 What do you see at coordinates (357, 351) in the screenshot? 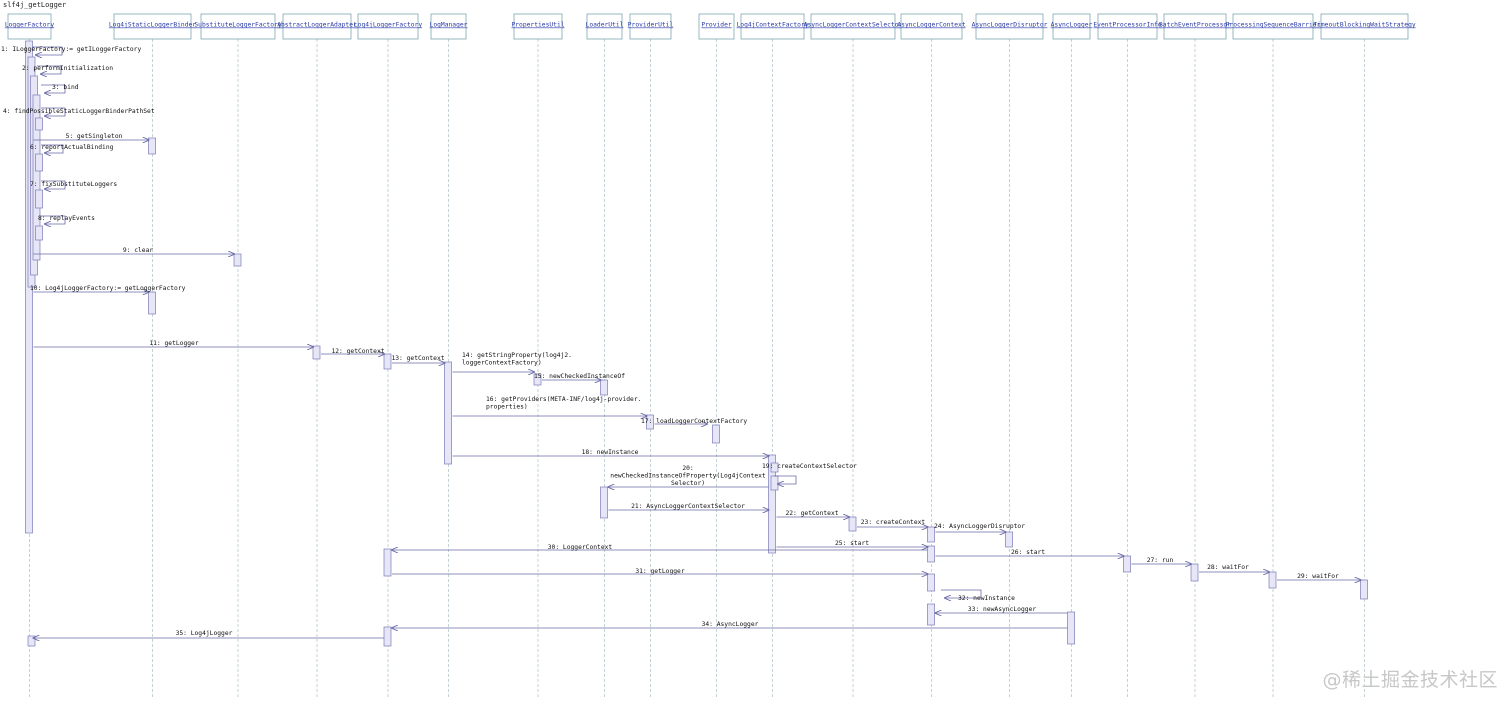
I see `message-label: 12: getContext` at bounding box center [357, 351].